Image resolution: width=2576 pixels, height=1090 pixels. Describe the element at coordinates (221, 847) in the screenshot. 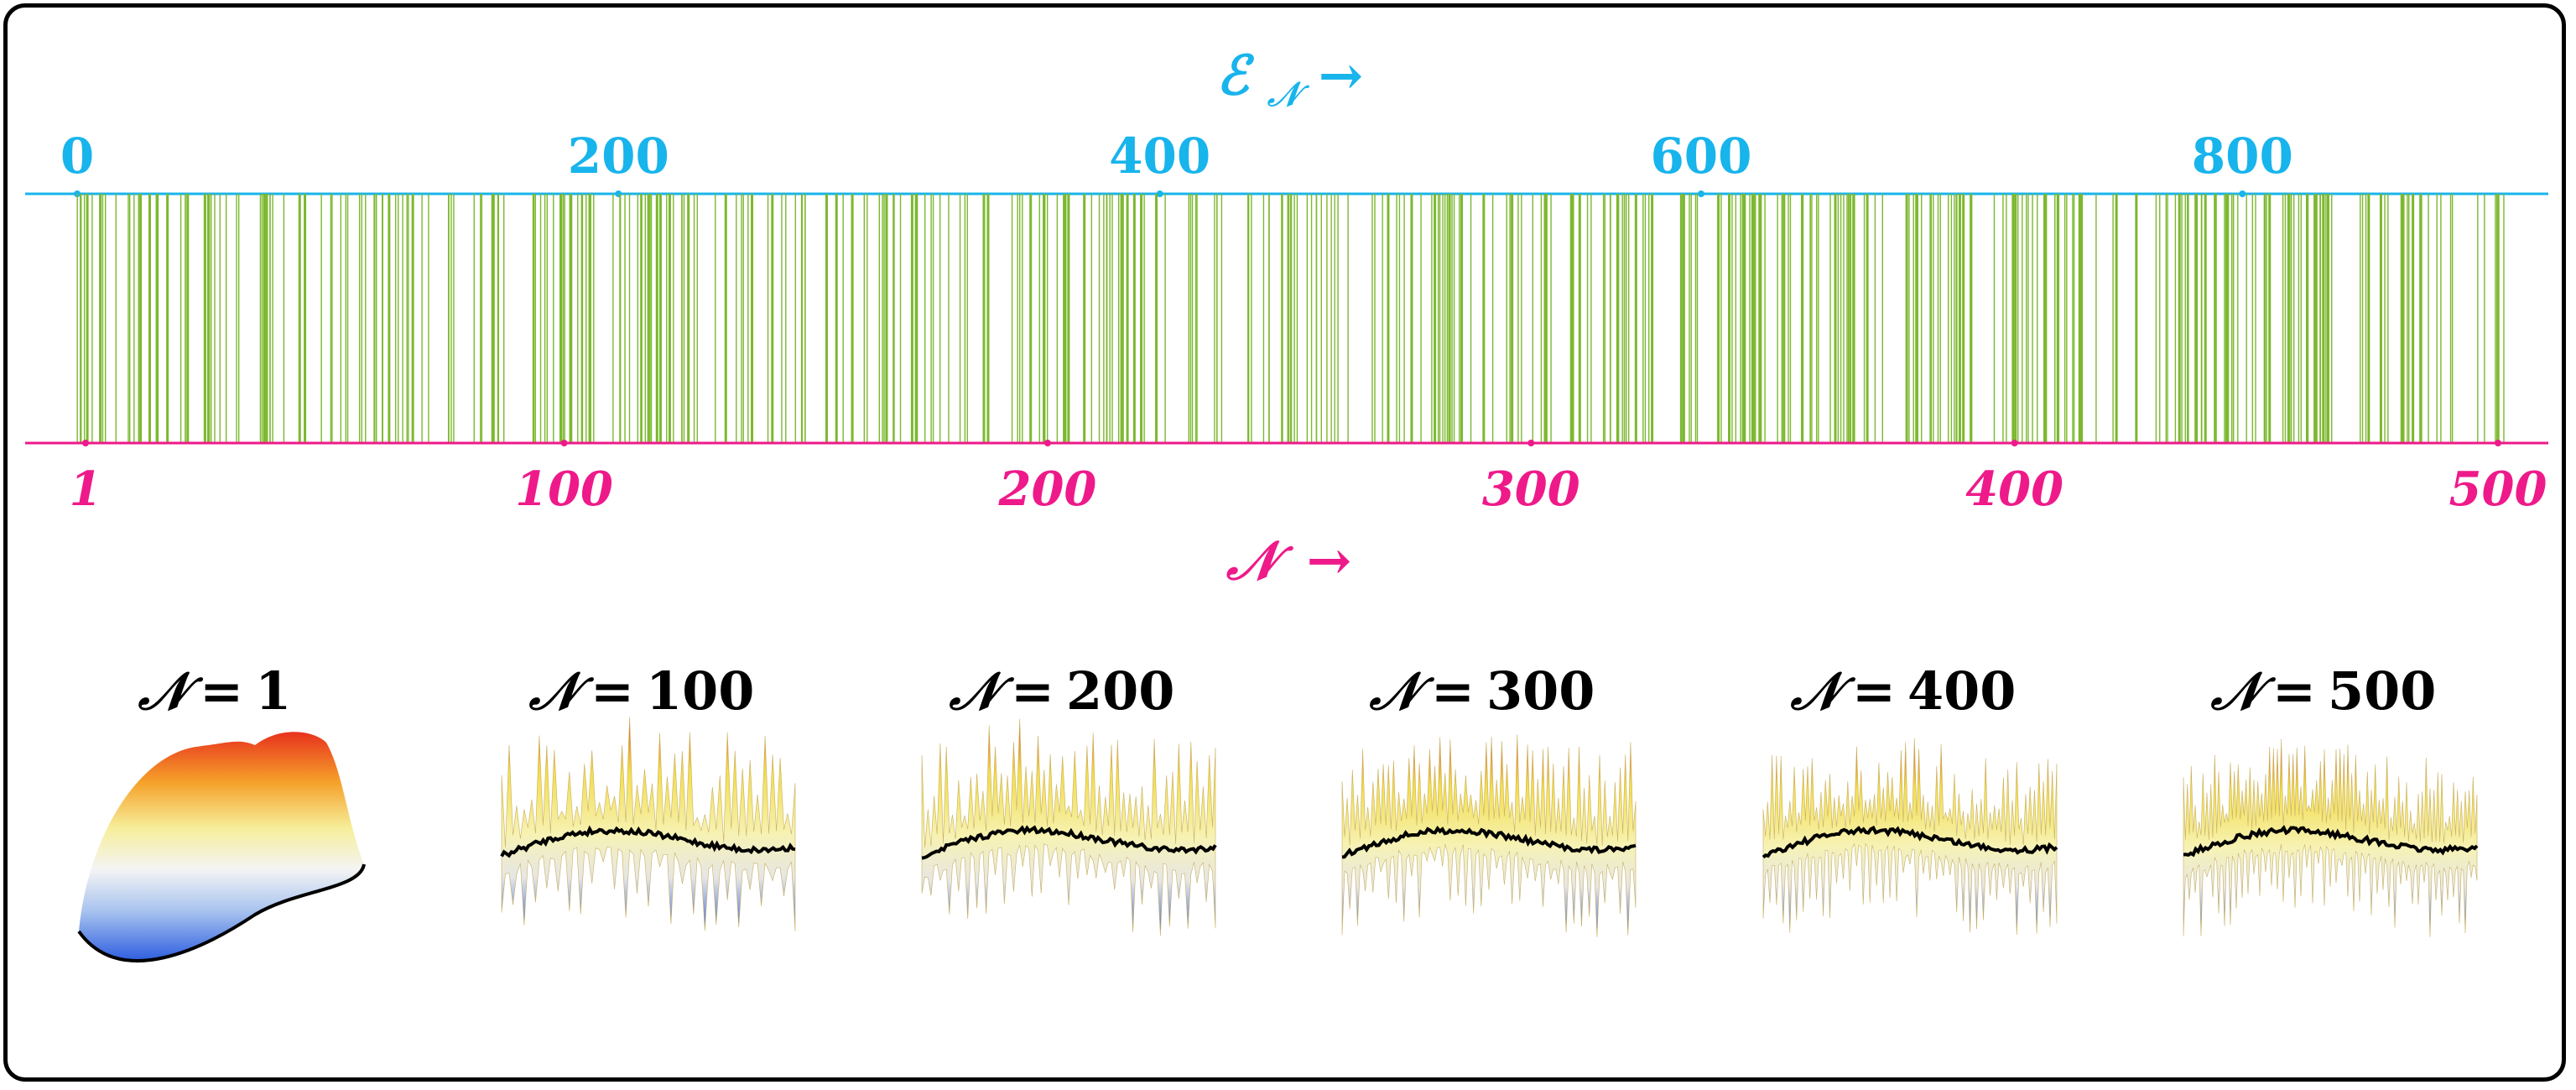

I see `surface-smooth` at that location.